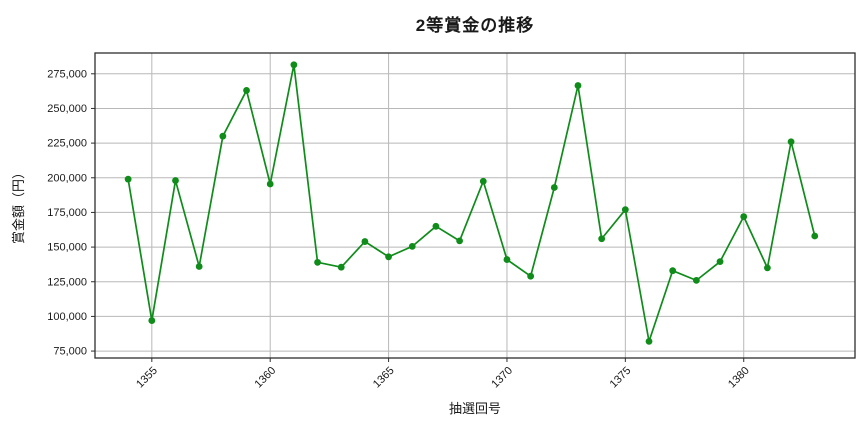 Image resolution: width=864 pixels, height=432 pixels. What do you see at coordinates (67, 213) in the screenshot?
I see `y-tick-label: 175,000` at bounding box center [67, 213].